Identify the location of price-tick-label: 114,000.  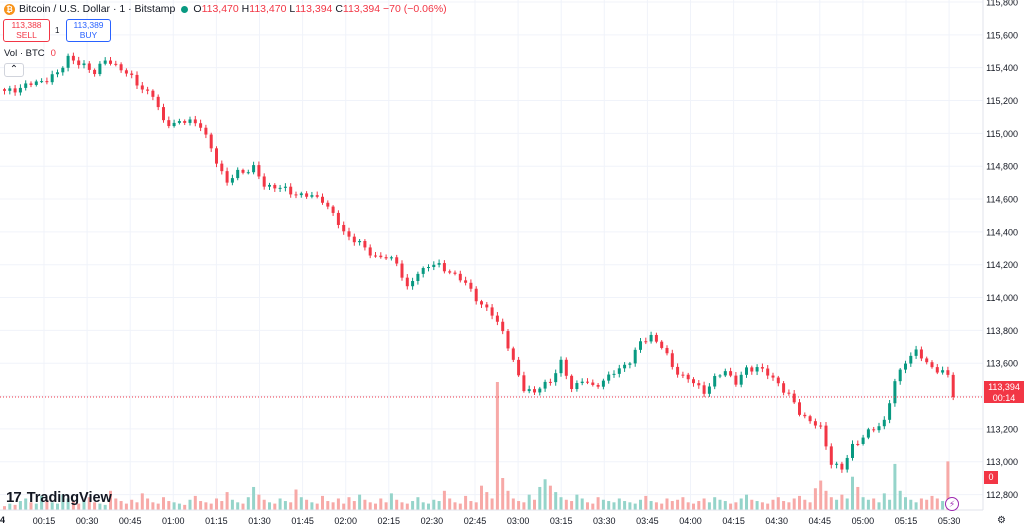
(1002, 298).